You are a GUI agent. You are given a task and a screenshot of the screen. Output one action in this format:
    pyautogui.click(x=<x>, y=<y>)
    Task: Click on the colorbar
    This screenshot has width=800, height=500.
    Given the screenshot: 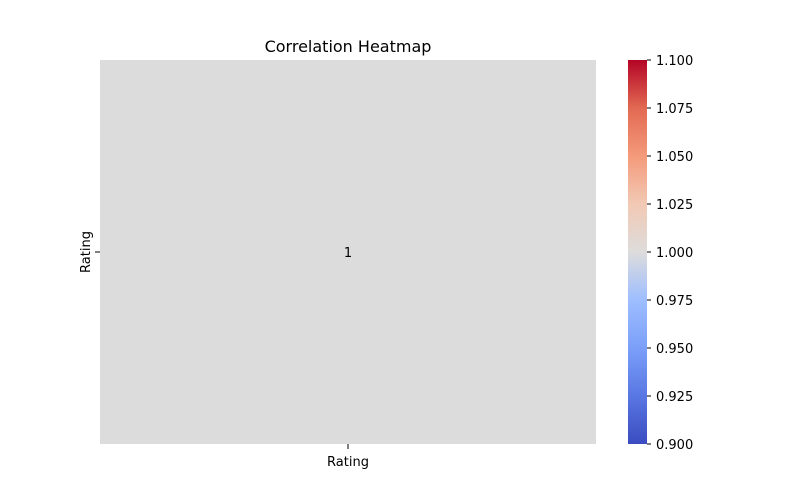 What is the action you would take?
    pyautogui.click(x=637, y=252)
    